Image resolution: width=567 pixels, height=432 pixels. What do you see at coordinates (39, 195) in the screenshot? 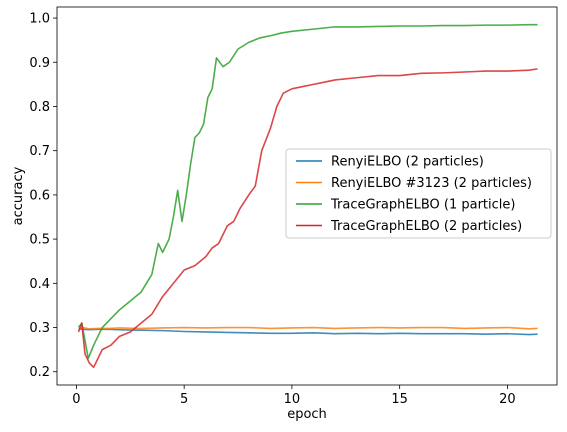
I see `y-tick-label: 0.6` at bounding box center [39, 195].